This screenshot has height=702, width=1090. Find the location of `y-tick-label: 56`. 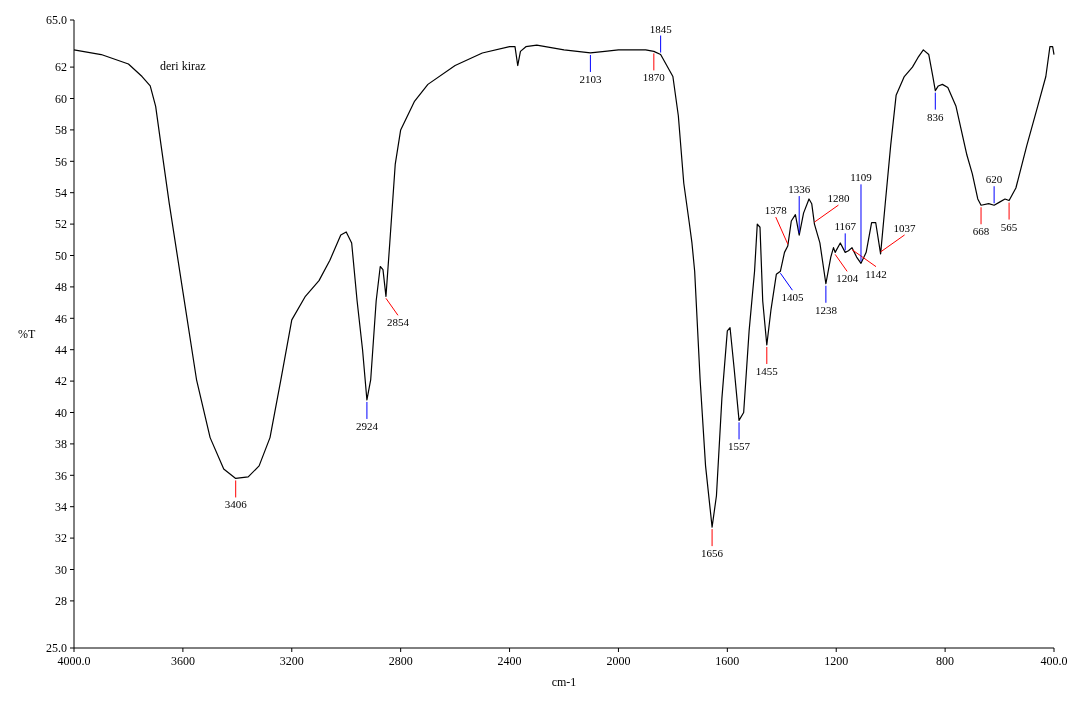

y-tick-label: 56 is located at coordinates (61, 161).